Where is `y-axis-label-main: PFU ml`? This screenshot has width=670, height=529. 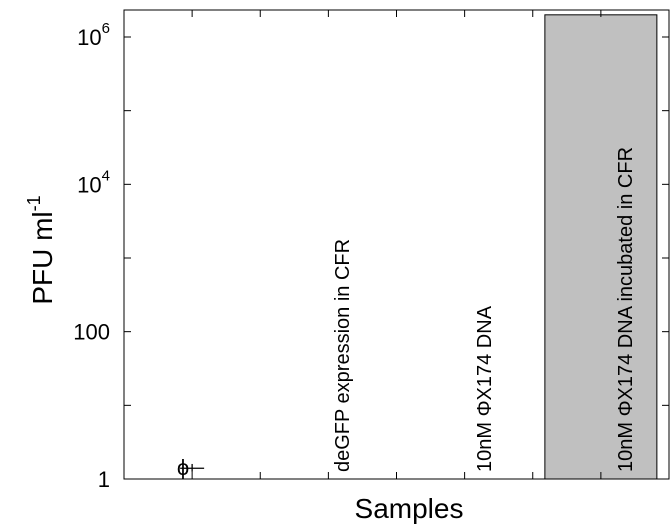
y-axis-label-main: PFU ml is located at coordinates (42, 257).